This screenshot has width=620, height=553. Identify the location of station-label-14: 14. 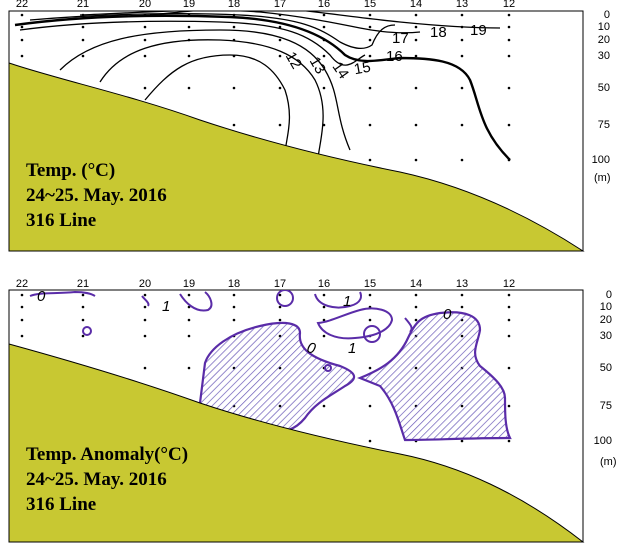
(416, 284).